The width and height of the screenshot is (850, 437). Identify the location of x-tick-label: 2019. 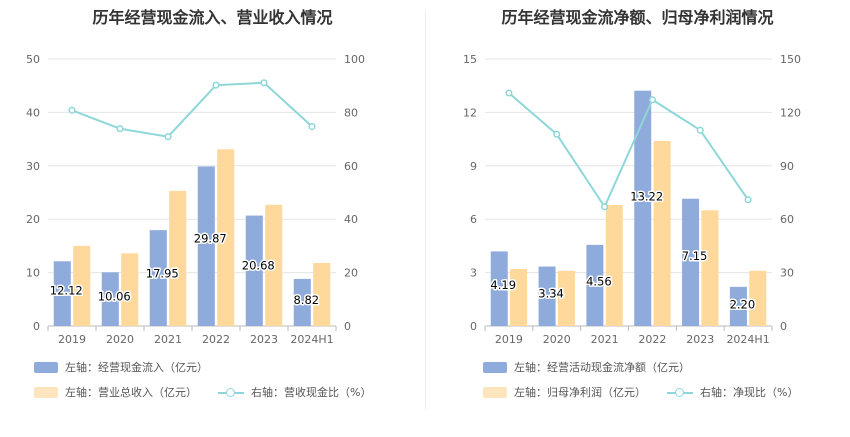
(72, 339).